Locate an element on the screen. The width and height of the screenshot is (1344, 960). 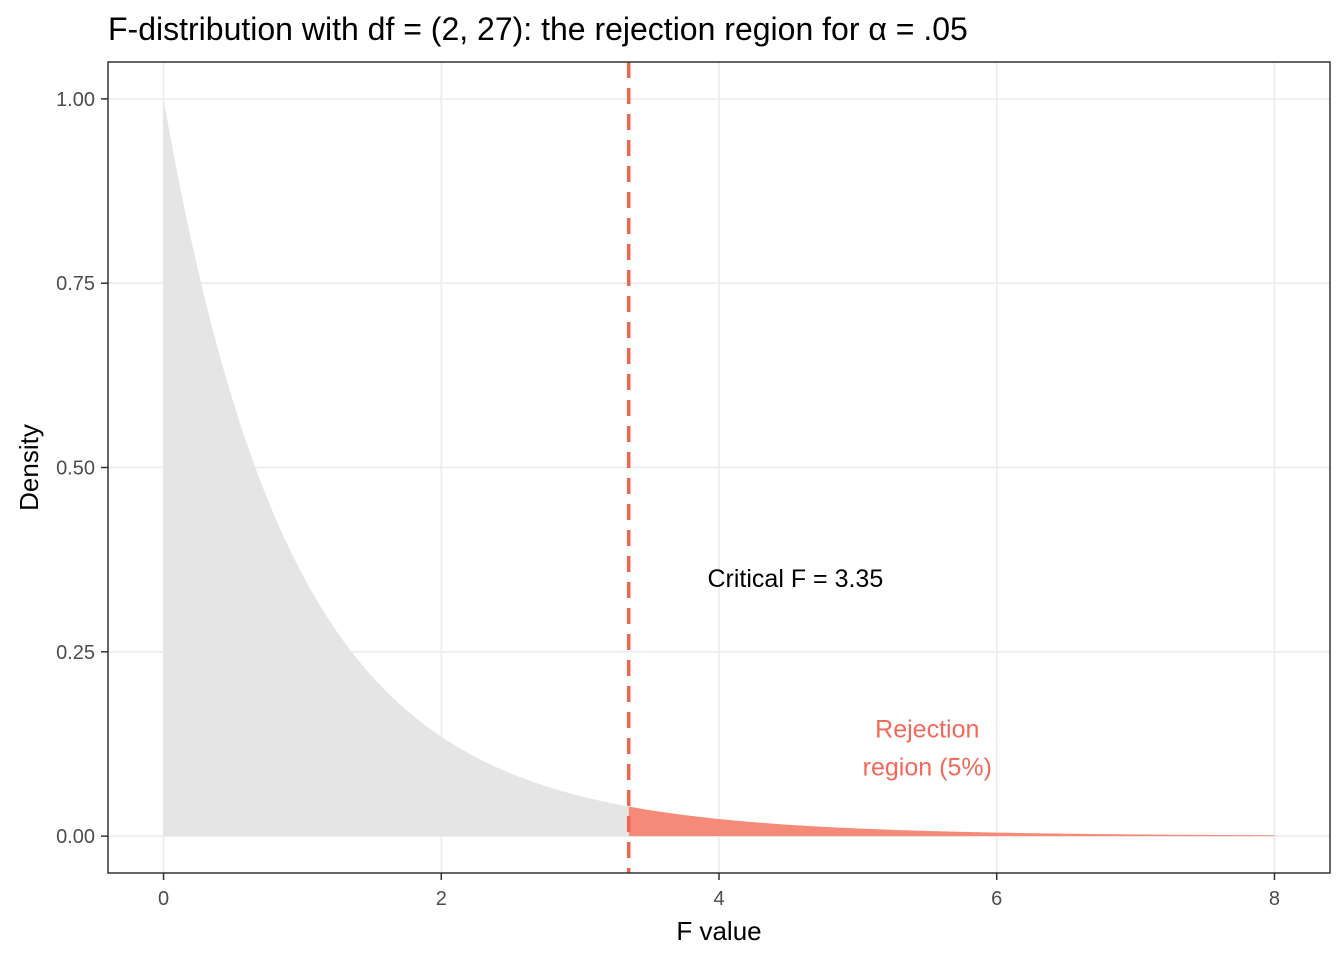
x-tick-label: 0 is located at coordinates (163, 899).